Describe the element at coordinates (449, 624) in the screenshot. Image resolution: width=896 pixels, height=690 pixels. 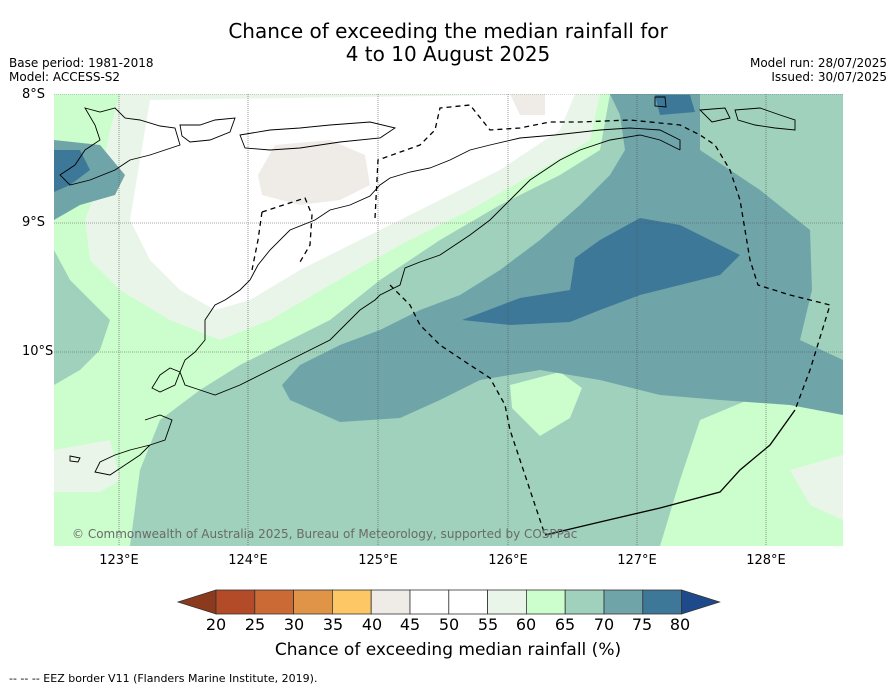
I see `colorbar-tick: 50` at that location.